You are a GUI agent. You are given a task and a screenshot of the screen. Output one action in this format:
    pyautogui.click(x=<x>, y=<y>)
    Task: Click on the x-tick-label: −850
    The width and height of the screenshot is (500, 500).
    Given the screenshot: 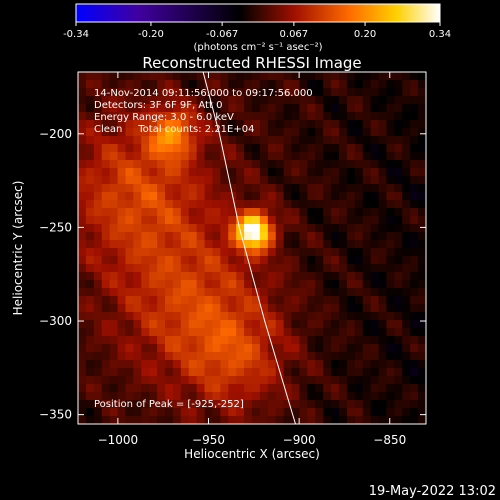 What is the action you would take?
    pyautogui.click(x=389, y=440)
    